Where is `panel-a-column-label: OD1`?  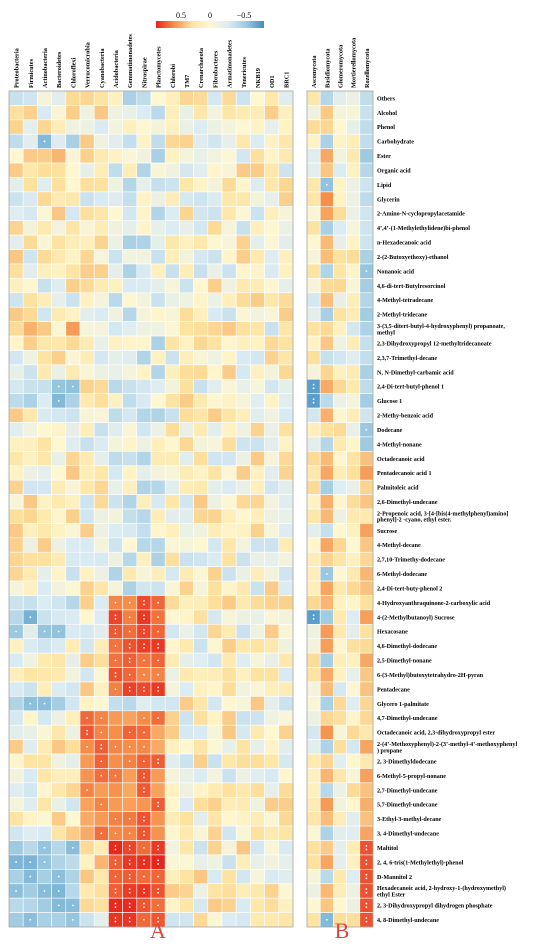
panel-a-column-label: OD1 is located at coordinates (272, 81).